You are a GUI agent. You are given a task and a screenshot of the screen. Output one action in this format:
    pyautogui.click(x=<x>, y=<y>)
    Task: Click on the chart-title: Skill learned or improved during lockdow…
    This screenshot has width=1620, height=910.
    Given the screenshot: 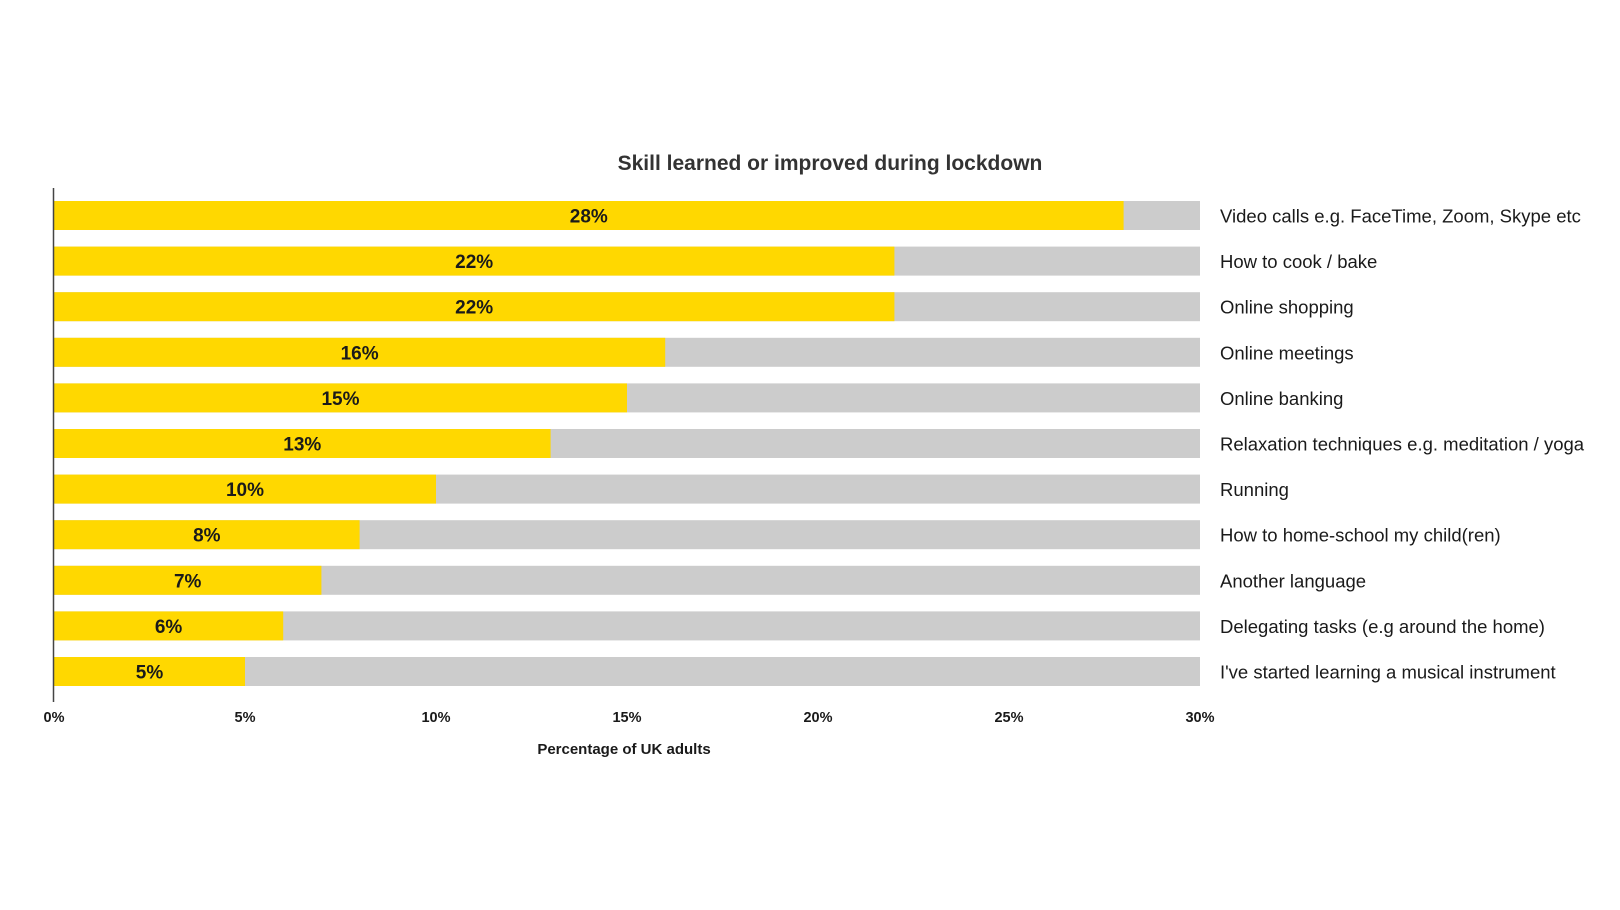 What is the action you would take?
    pyautogui.click(x=830, y=163)
    